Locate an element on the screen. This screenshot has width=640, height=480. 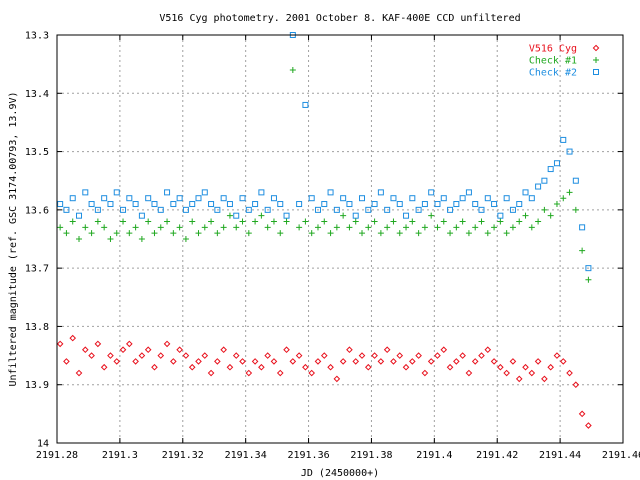
x-tick-label: 2191.4 is located at coordinates (434, 455).